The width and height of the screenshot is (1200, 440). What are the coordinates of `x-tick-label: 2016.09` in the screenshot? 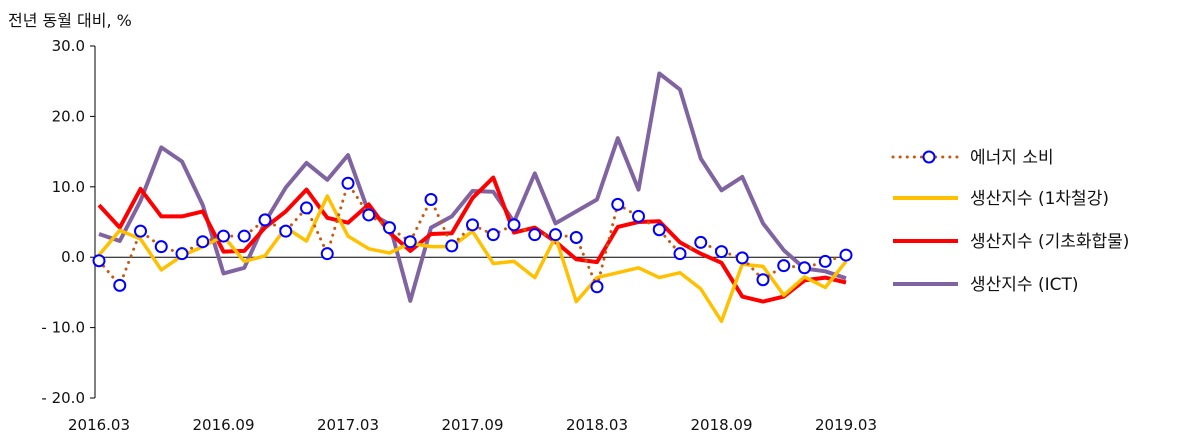 It's located at (223, 425).